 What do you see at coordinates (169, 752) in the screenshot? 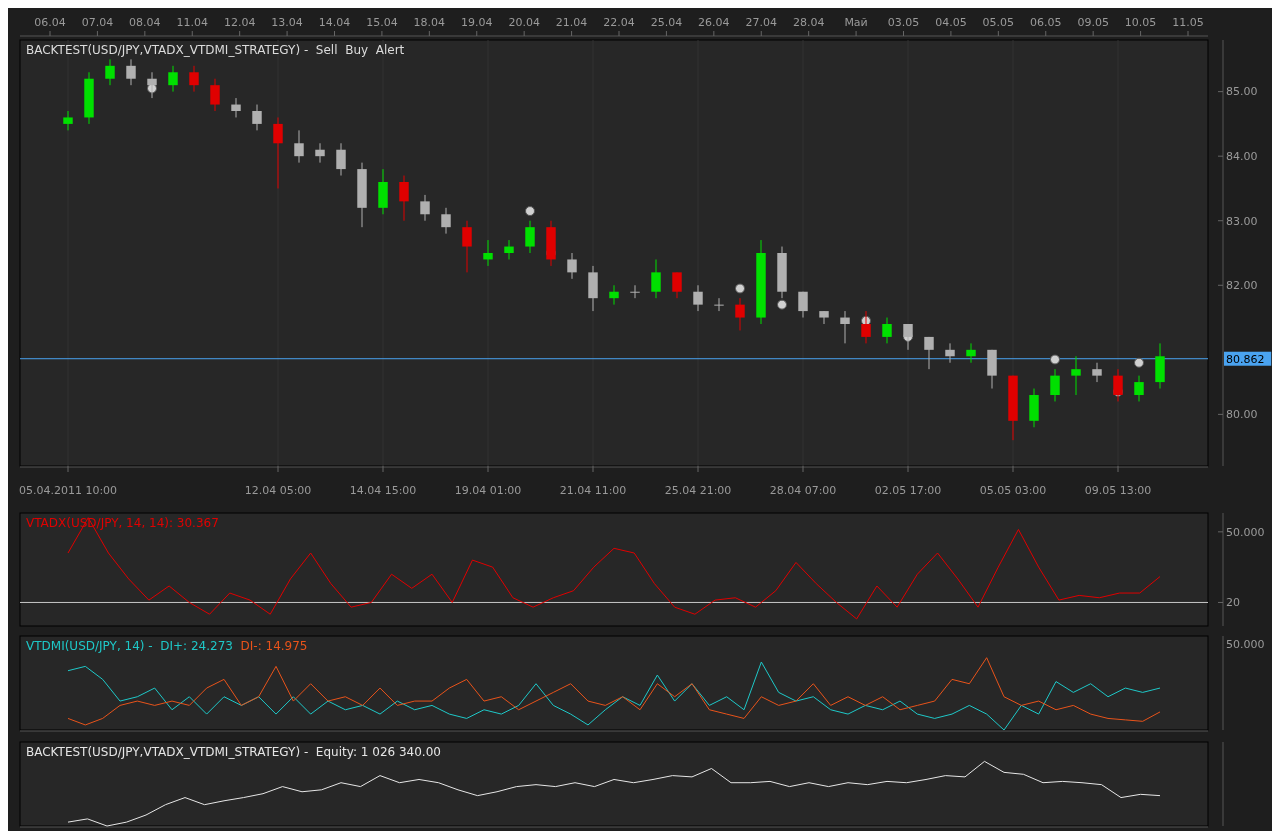
I see `chart-title: BACKTEST(USD/JPY,VTADX_VTDMI_STRATEGY) -` at bounding box center [169, 752].